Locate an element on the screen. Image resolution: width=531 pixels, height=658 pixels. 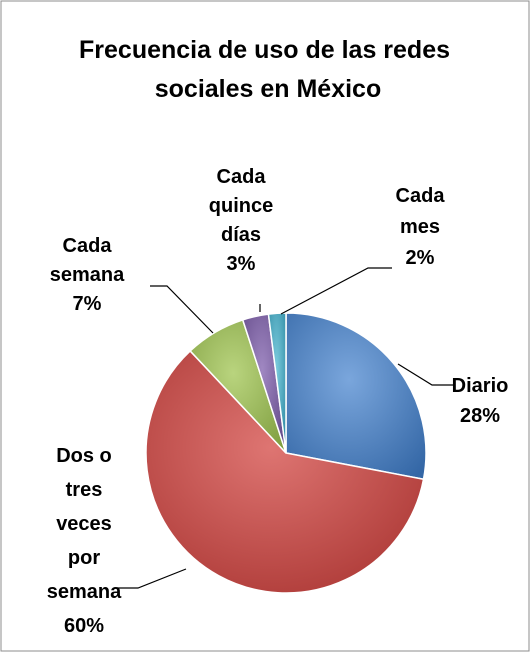
slice-label-diario: Diario 28% is located at coordinates (480, 401).